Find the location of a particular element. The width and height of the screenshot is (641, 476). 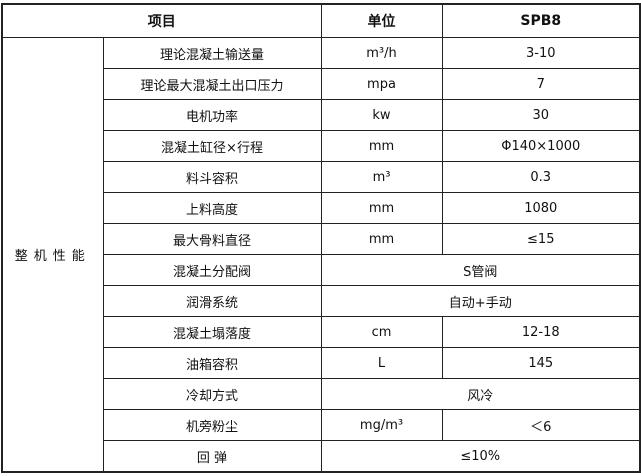

header-row: 项目 单位 SPB8 is located at coordinates (321, 20).